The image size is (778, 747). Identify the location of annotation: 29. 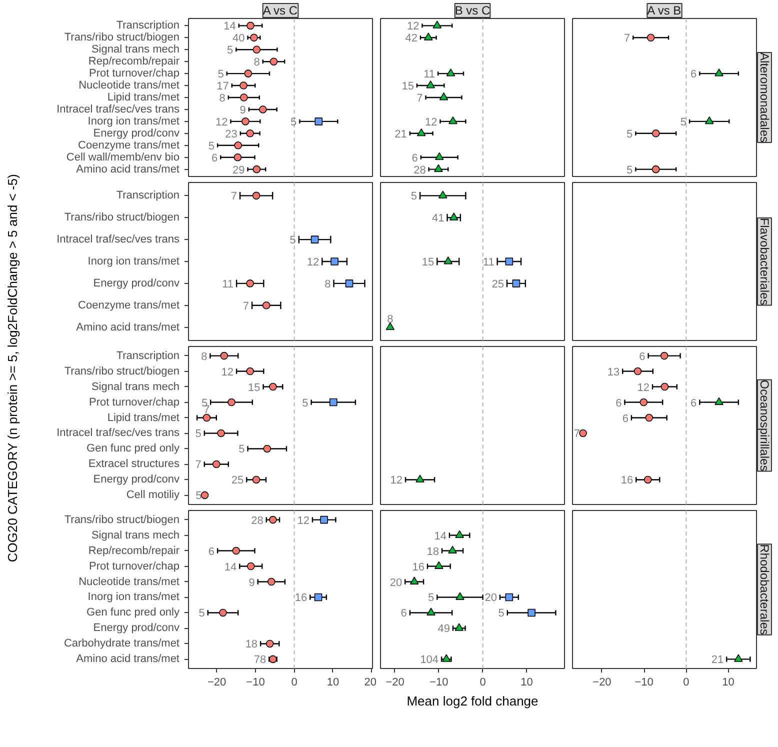
(238, 170).